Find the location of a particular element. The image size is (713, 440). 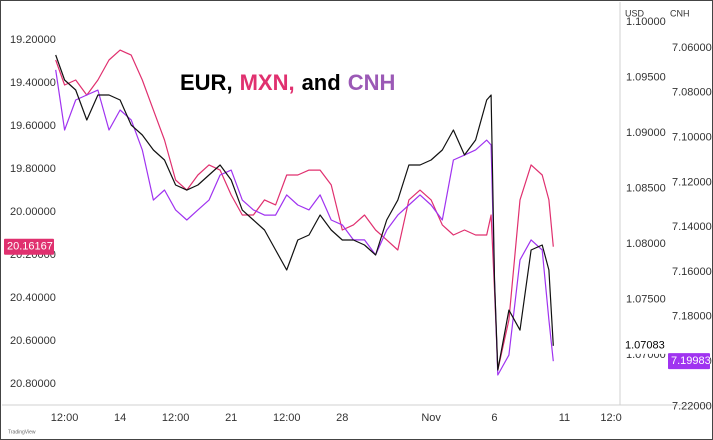

x-tick-label: 11 is located at coordinates (564, 418).